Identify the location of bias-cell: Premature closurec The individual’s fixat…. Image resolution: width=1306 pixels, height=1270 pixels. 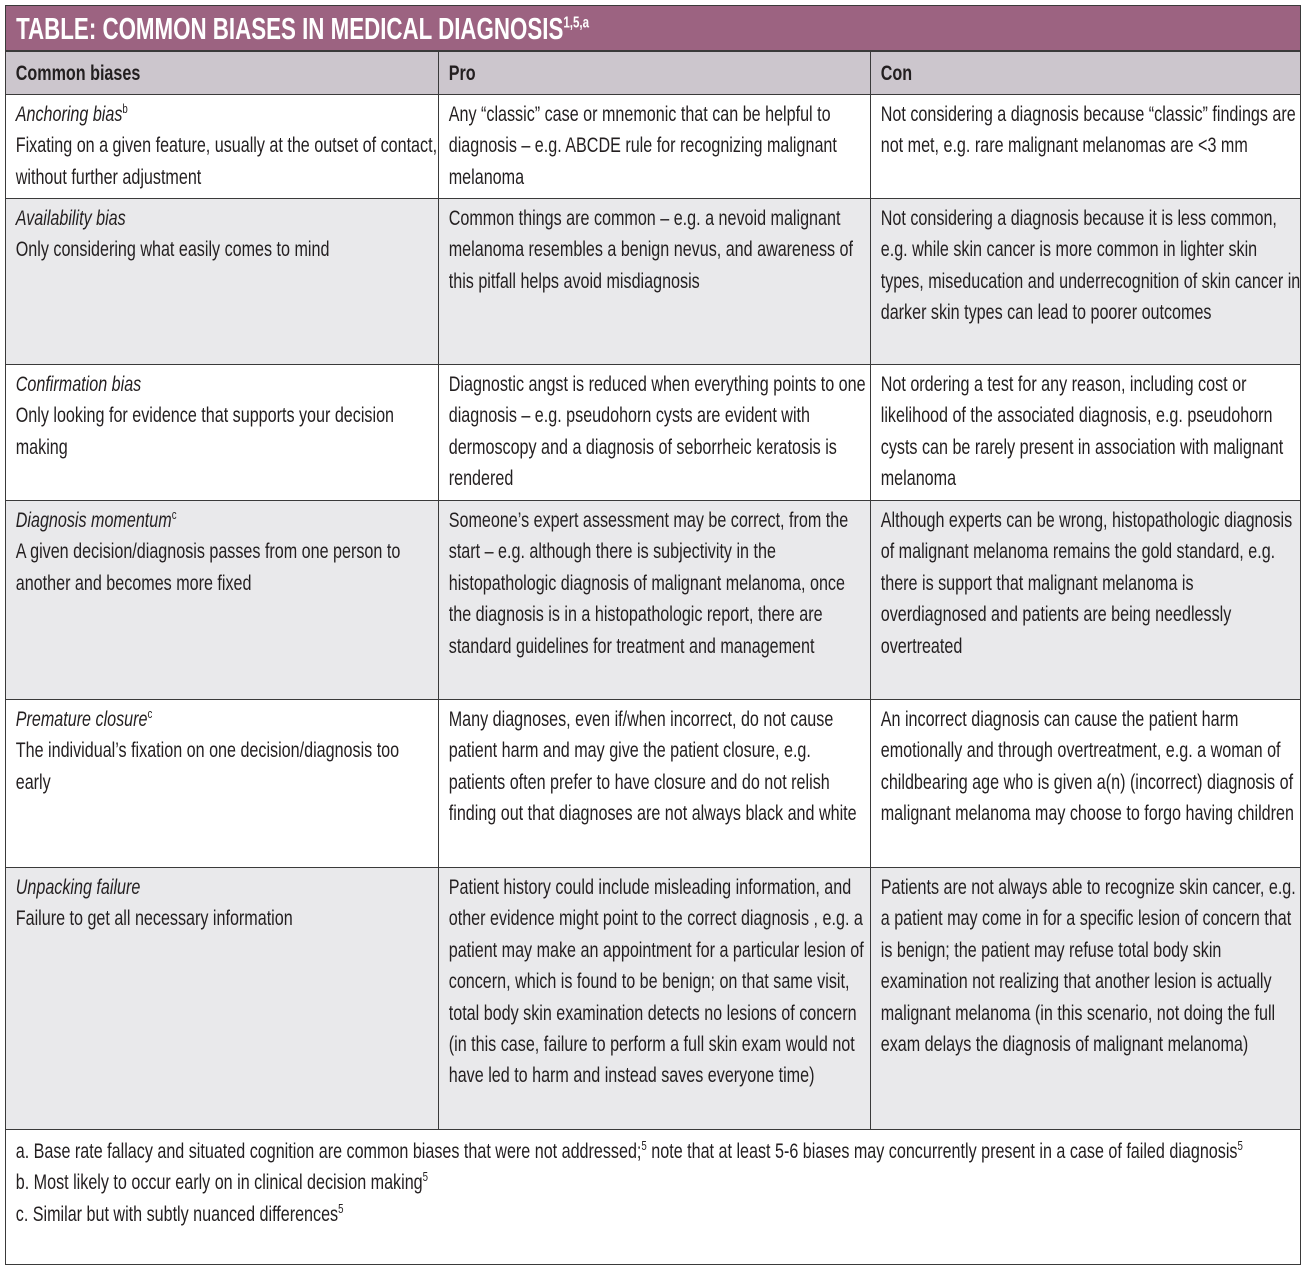
(221, 750).